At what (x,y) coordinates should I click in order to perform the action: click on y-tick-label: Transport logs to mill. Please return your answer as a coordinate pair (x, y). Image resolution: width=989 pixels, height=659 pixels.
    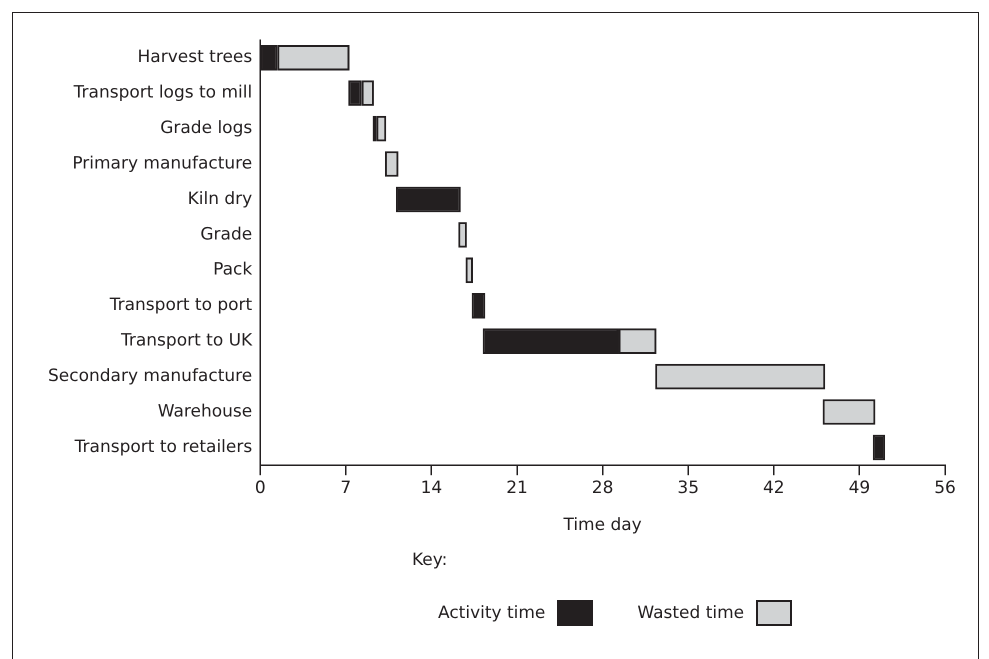
    Looking at the image, I should click on (162, 92).